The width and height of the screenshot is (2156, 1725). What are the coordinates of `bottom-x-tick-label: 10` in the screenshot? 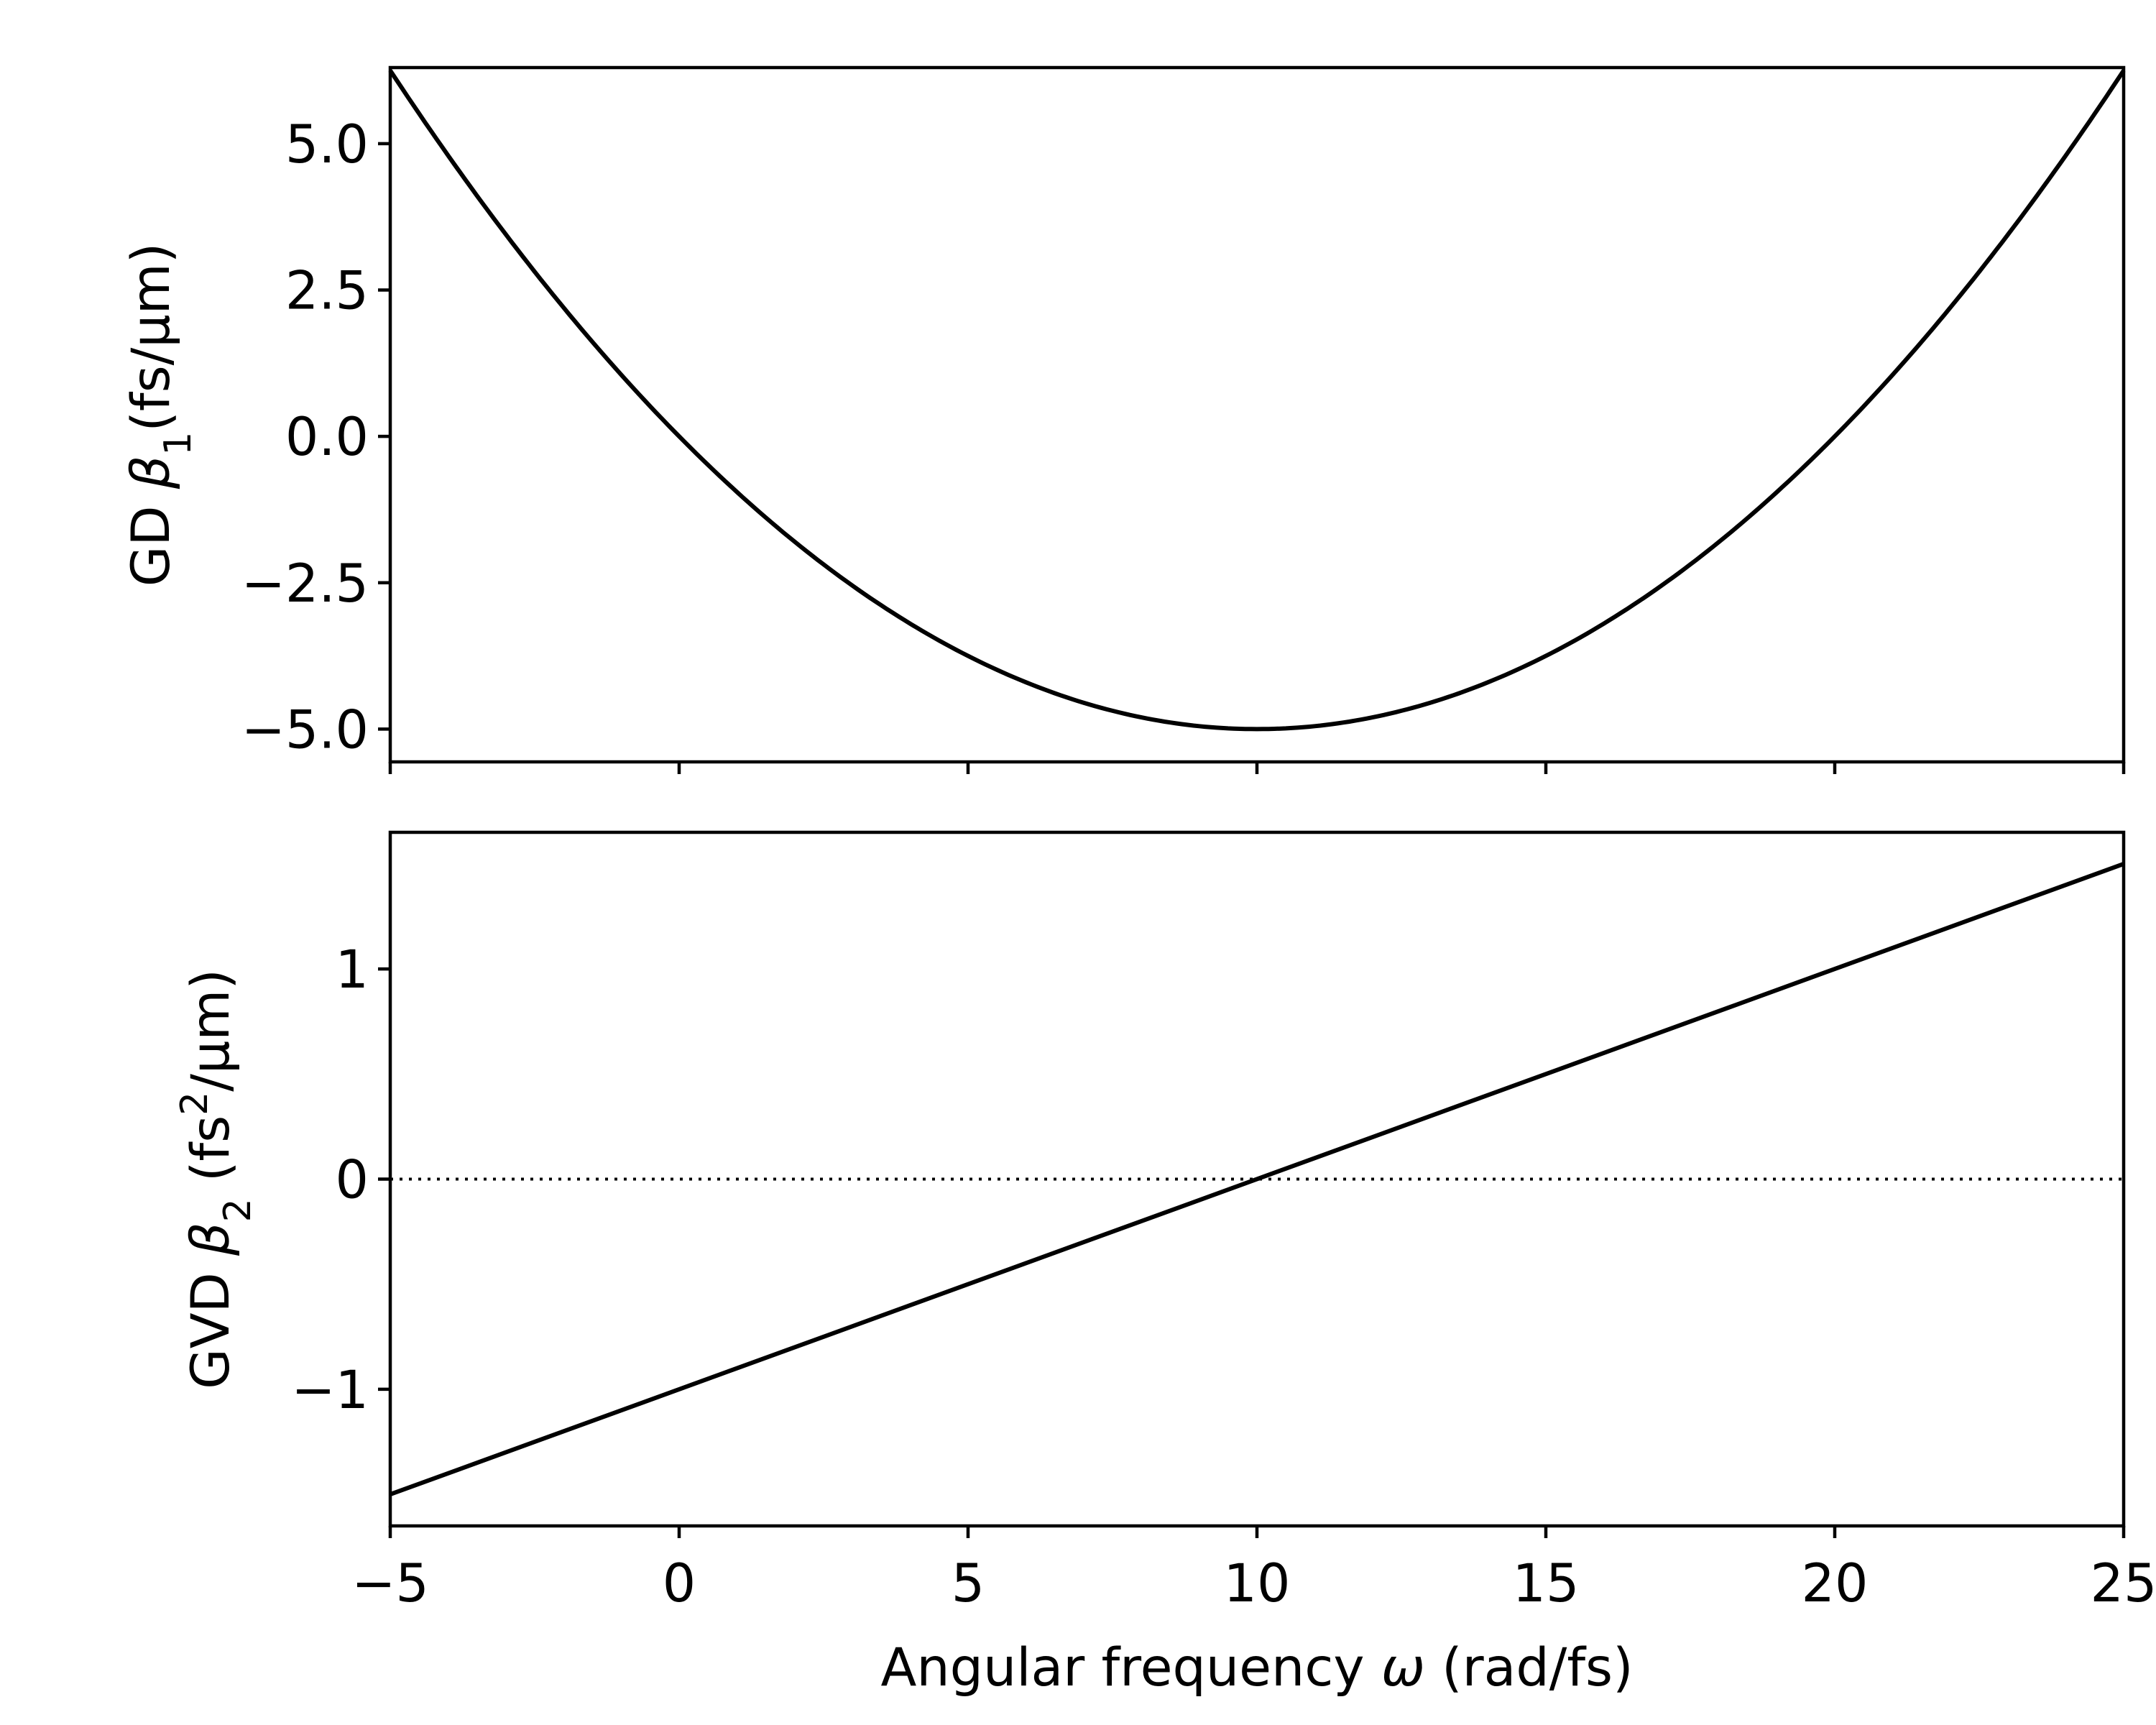 It's located at (1257, 1583).